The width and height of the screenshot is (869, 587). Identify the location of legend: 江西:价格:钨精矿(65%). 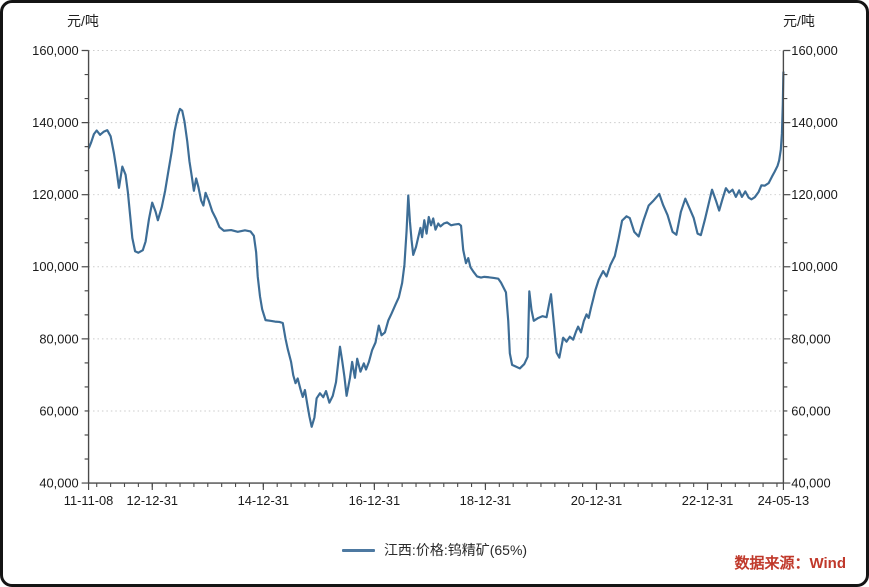
(434, 550).